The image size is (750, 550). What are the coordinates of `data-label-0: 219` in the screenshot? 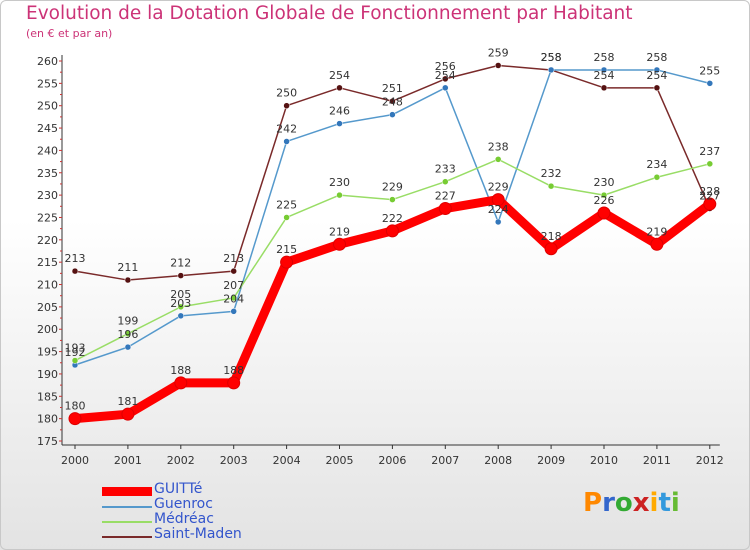 It's located at (656, 231).